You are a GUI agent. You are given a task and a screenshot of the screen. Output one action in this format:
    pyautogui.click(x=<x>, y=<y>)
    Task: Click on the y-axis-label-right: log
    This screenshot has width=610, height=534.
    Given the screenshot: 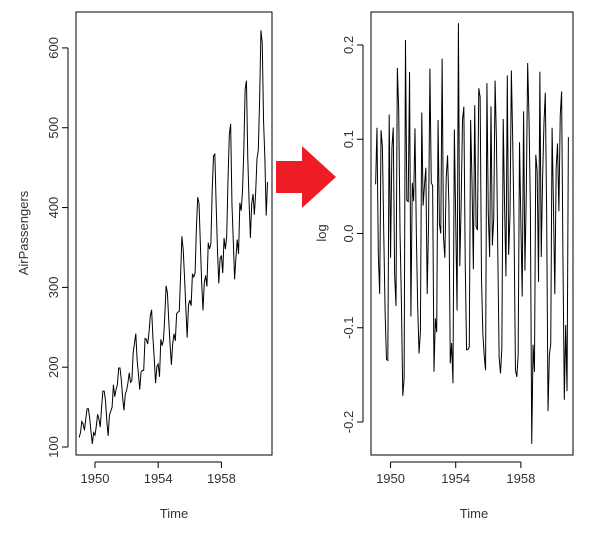 What is the action you would take?
    pyautogui.click(x=321, y=232)
    